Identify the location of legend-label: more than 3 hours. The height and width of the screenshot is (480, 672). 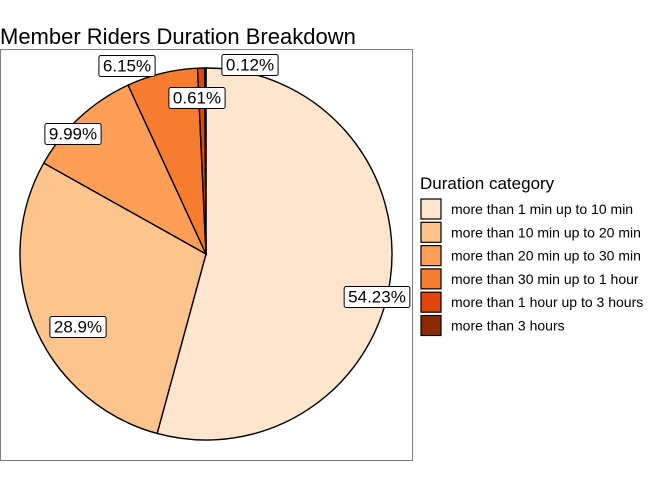
(508, 326).